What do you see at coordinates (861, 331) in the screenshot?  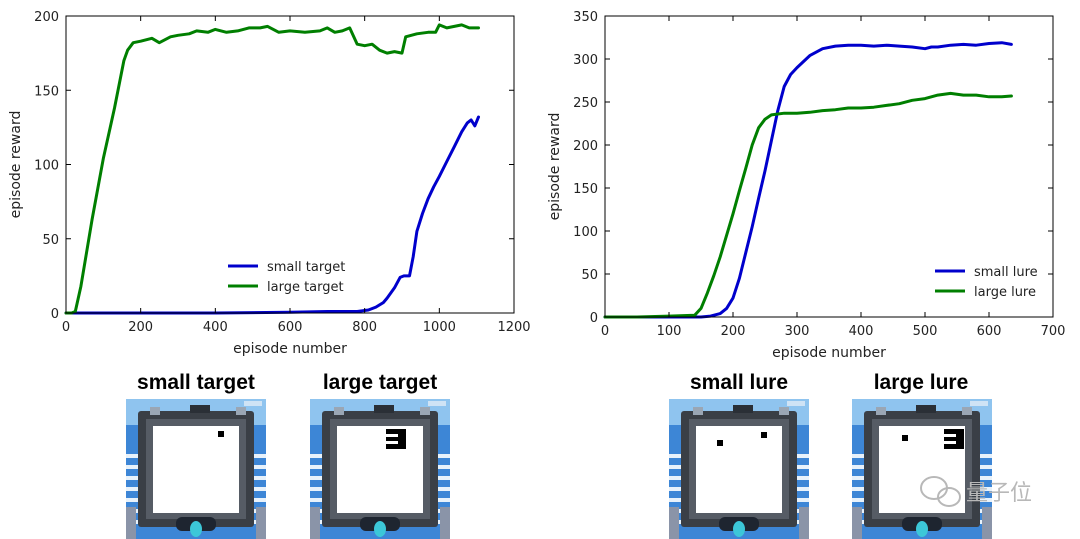 I see `x-tick-label: 400` at bounding box center [861, 331].